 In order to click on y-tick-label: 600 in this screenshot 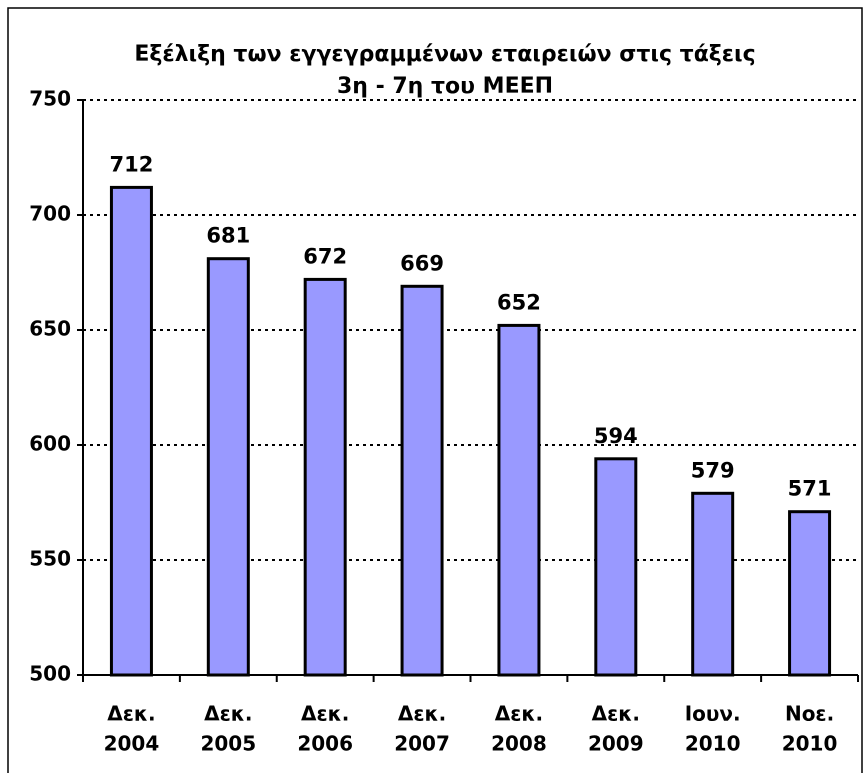, I will do `click(50, 444)`.